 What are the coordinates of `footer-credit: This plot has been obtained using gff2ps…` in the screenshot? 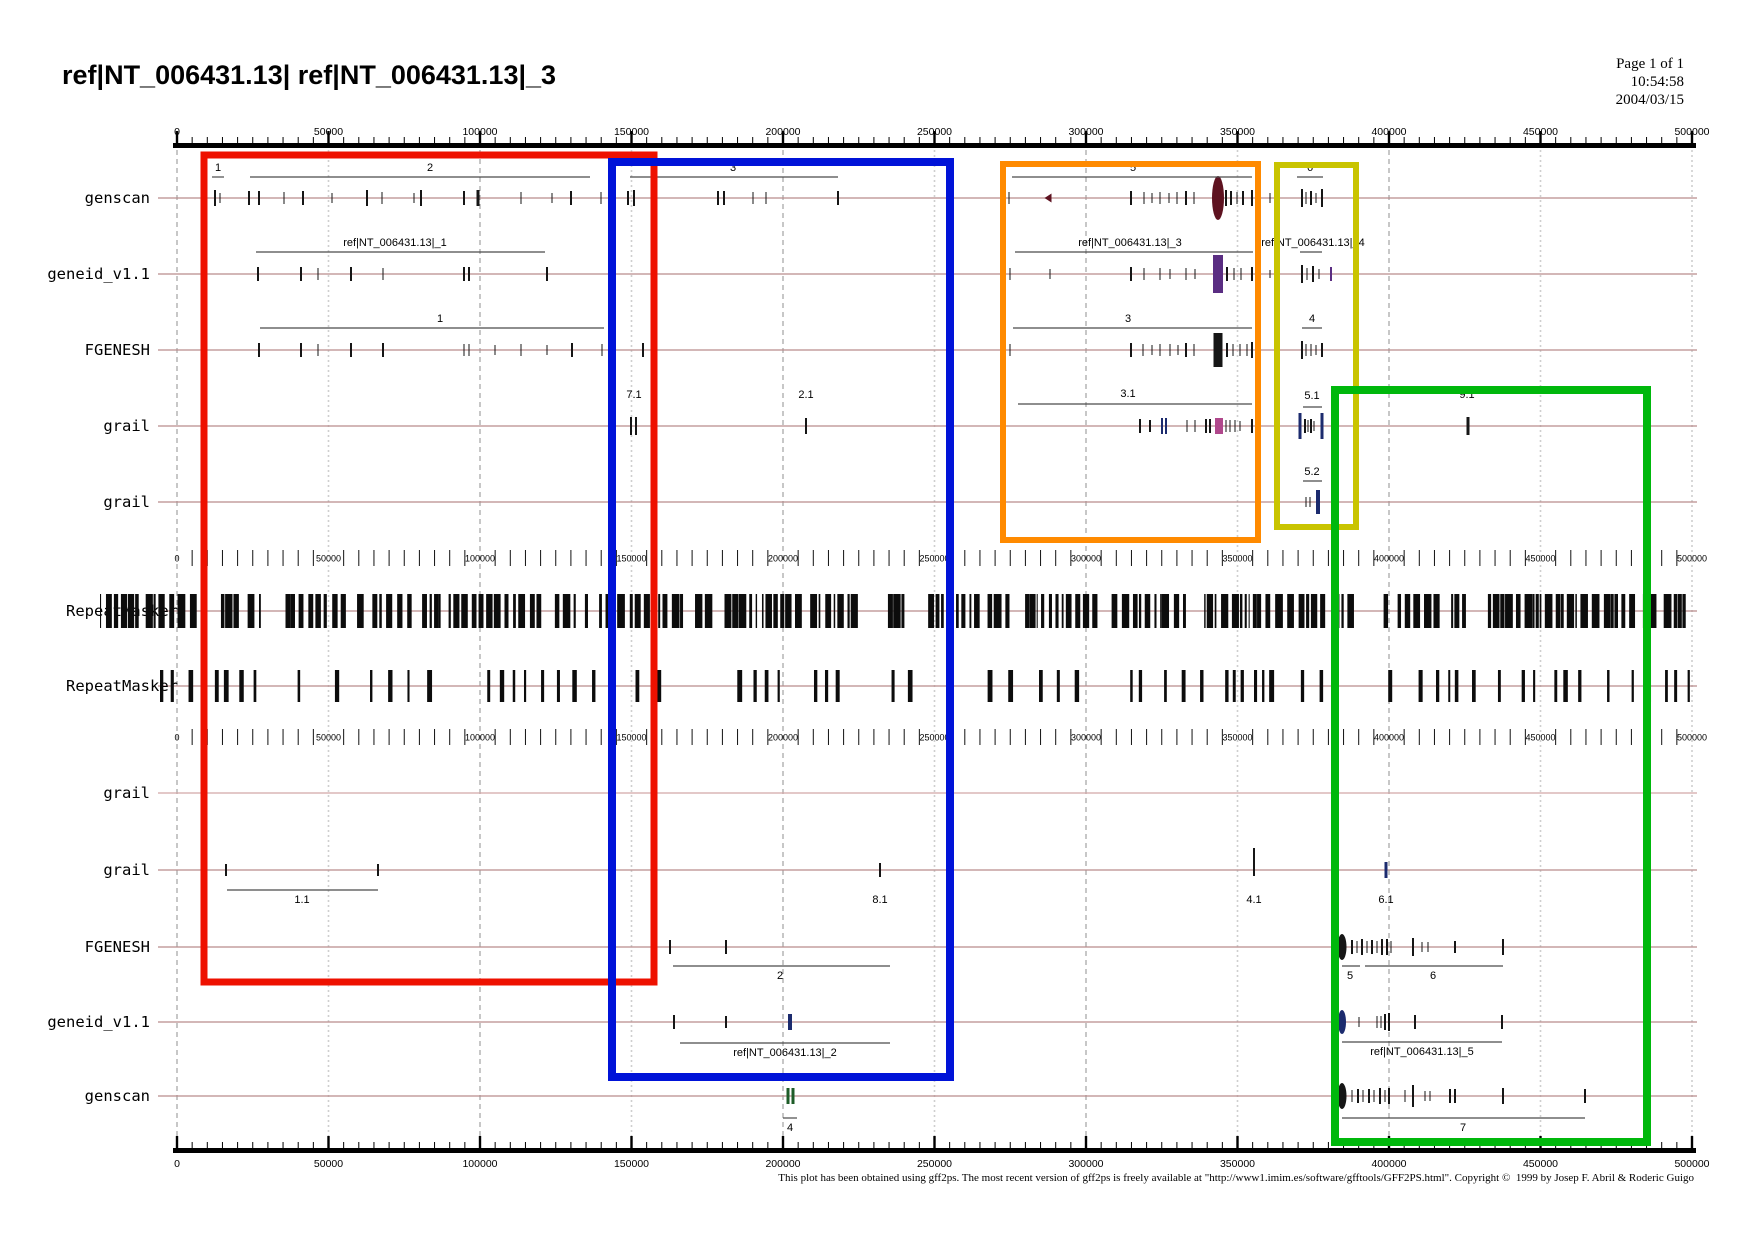 It's located at (1236, 1178).